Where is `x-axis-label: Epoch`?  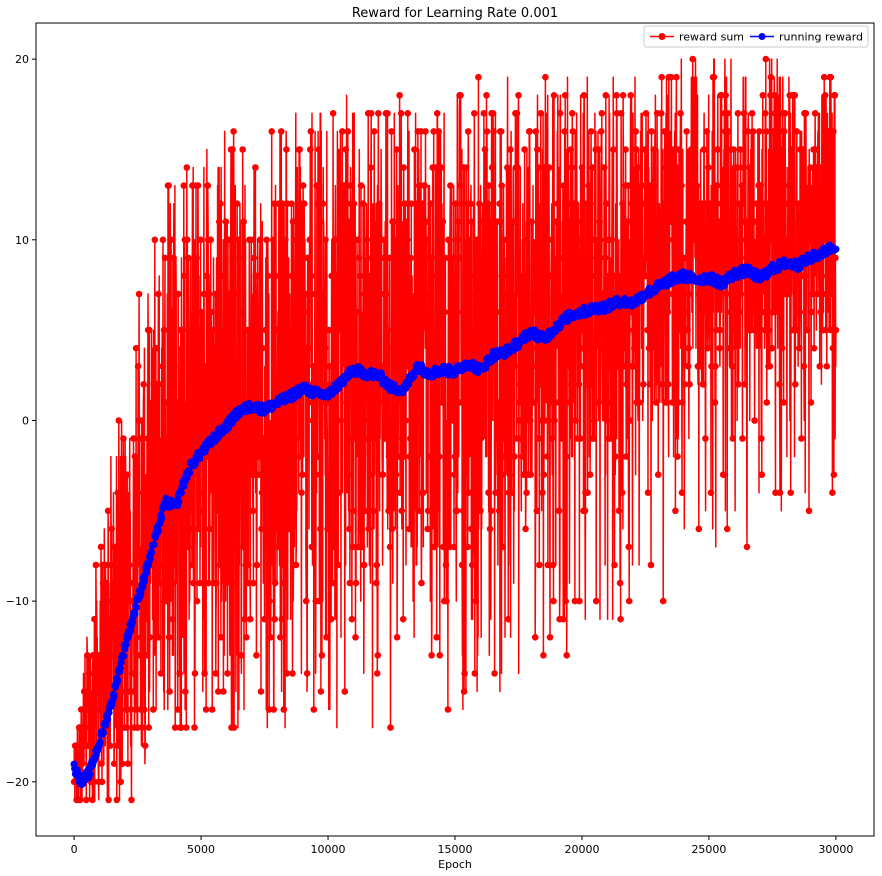
x-axis-label: Epoch is located at coordinates (455, 864).